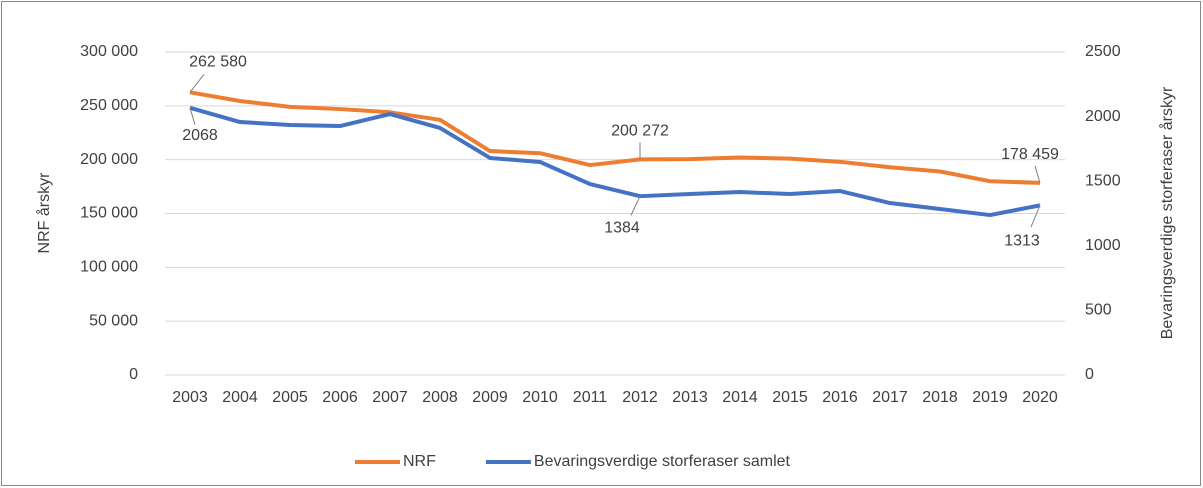 This screenshot has width=1203, height=488. Describe the element at coordinates (662, 461) in the screenshot. I see `legend-label: Bevaringsverdige storferaser samlet` at that location.